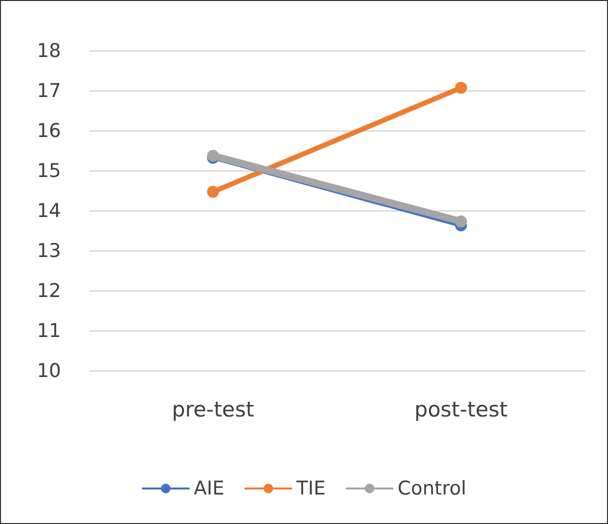 This screenshot has width=608, height=524. I want to click on x-tick-label: post-test, so click(461, 410).